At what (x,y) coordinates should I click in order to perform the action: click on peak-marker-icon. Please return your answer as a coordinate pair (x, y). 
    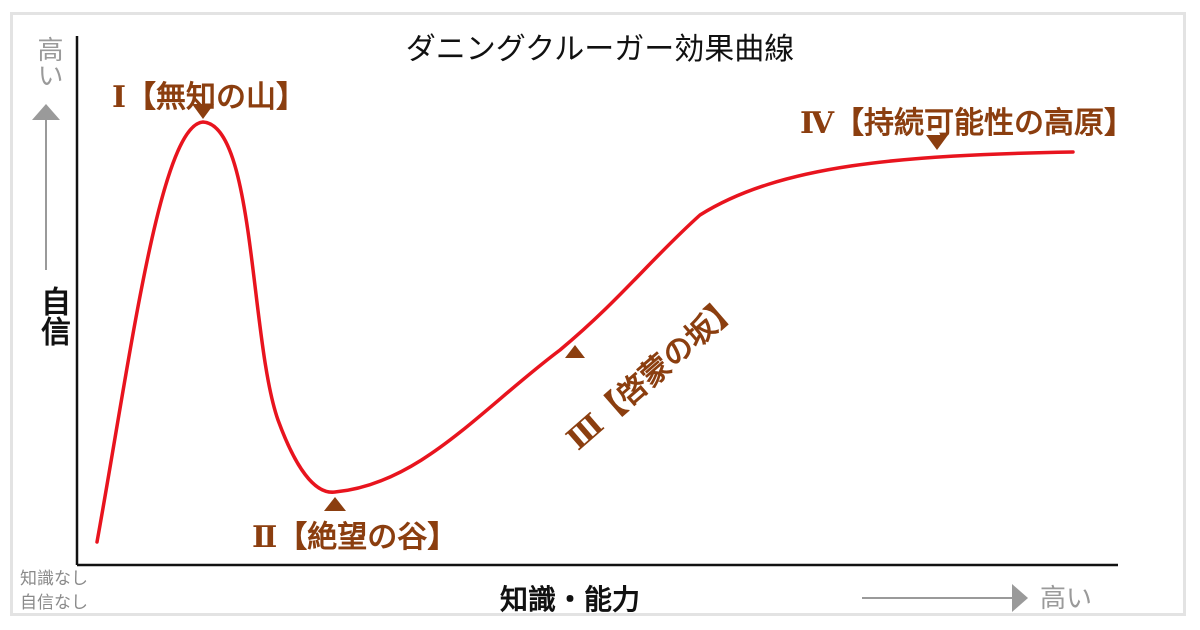
    Looking at the image, I should click on (203, 111).